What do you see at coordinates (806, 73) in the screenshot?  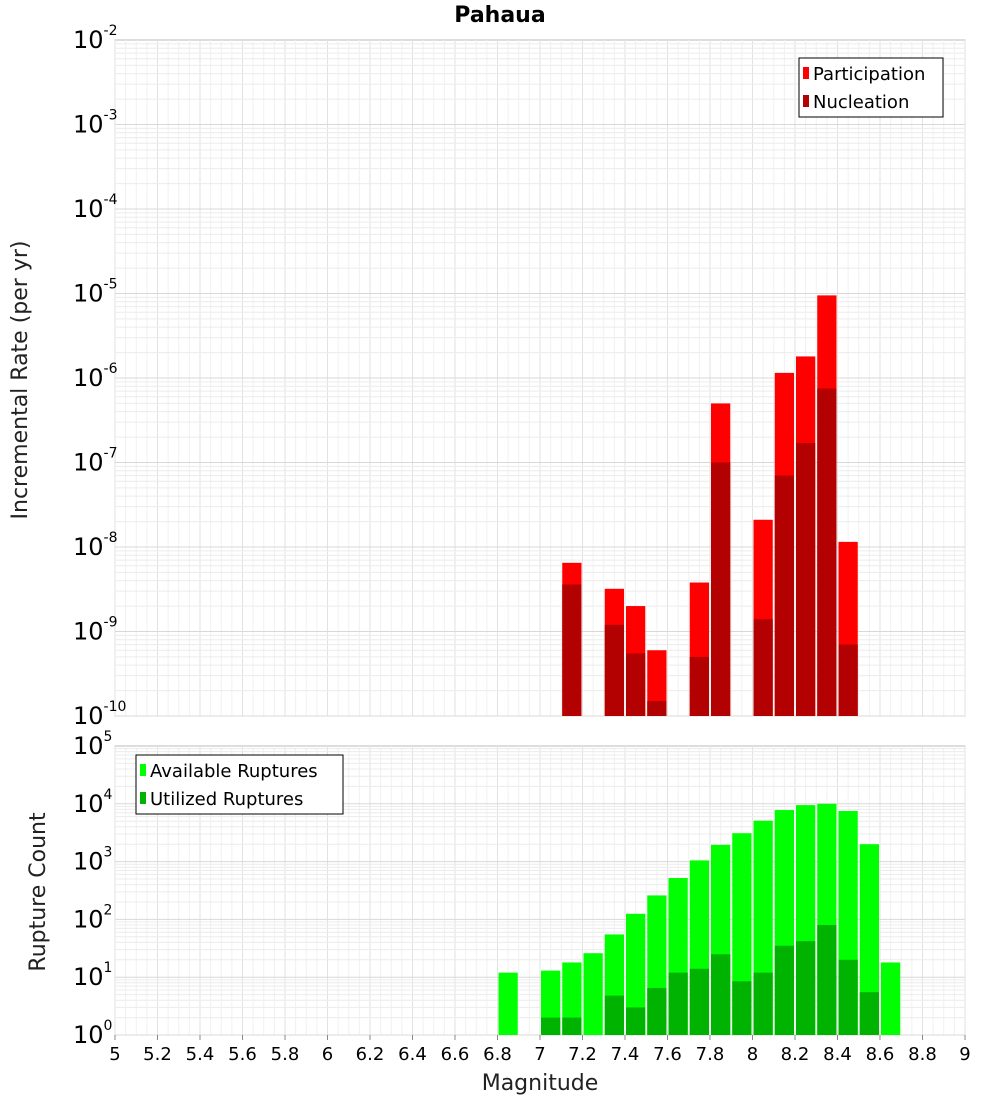 I see `participation-legend-swatch` at bounding box center [806, 73].